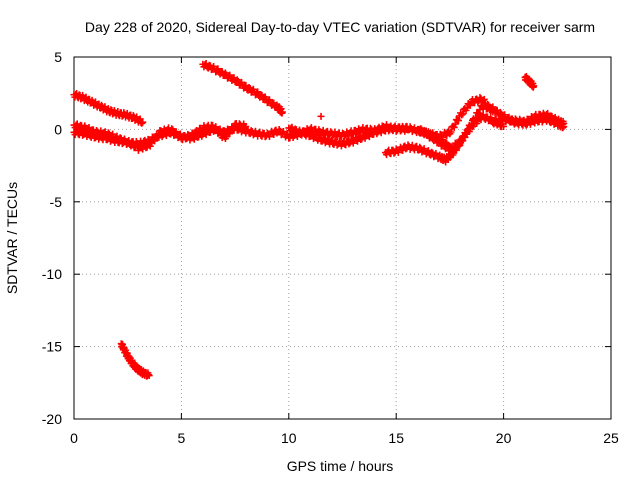  I want to click on series-arc-mid, so click(348, 136).